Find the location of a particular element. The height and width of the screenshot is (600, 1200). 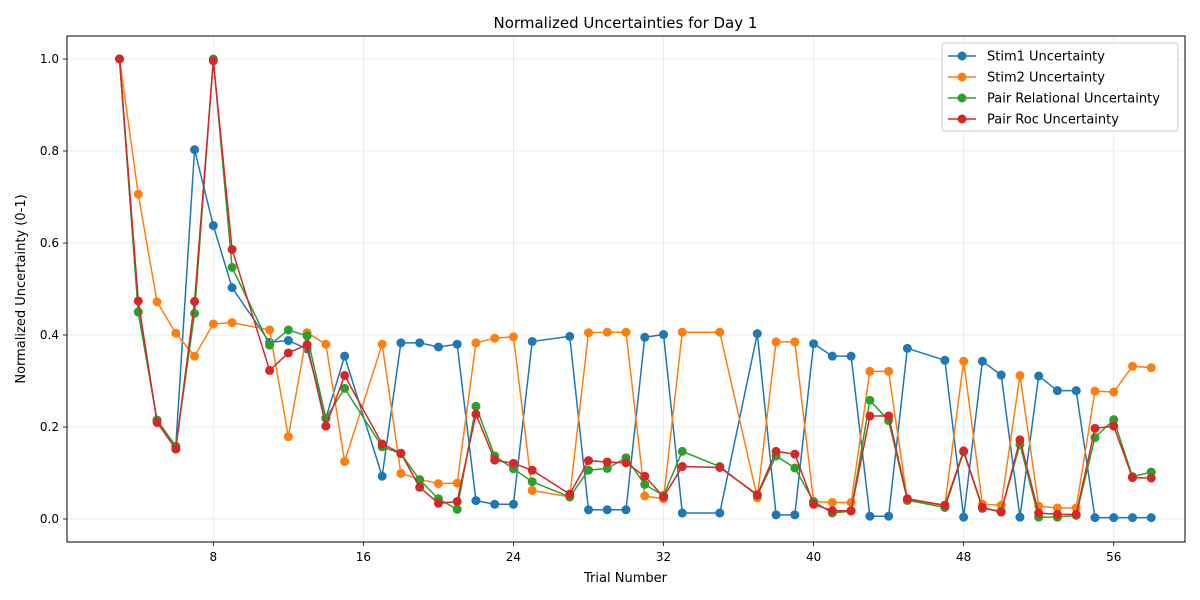

legend-label: Stim2 Uncertainty is located at coordinates (1046, 78).